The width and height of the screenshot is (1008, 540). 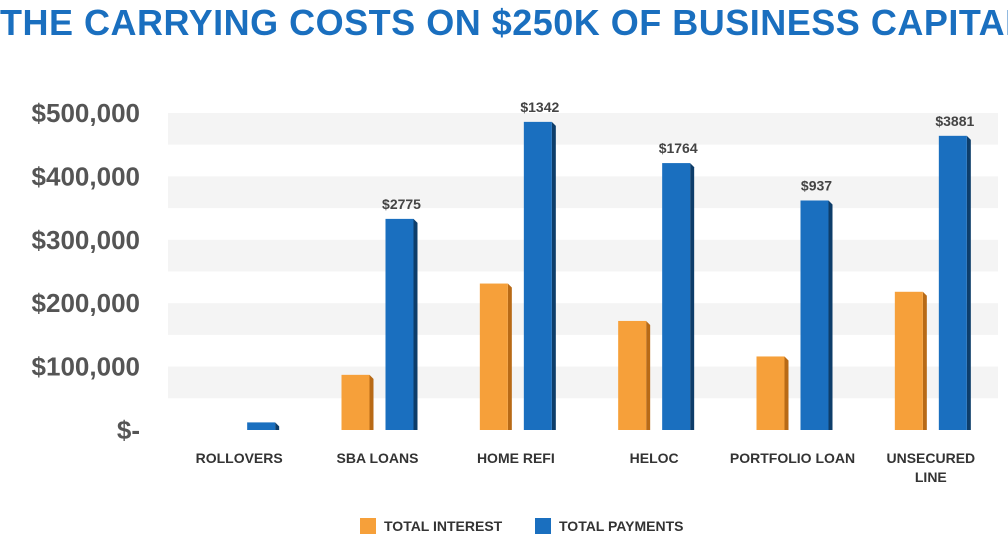 What do you see at coordinates (86, 240) in the screenshot?
I see `y-tick-label: $300,000` at bounding box center [86, 240].